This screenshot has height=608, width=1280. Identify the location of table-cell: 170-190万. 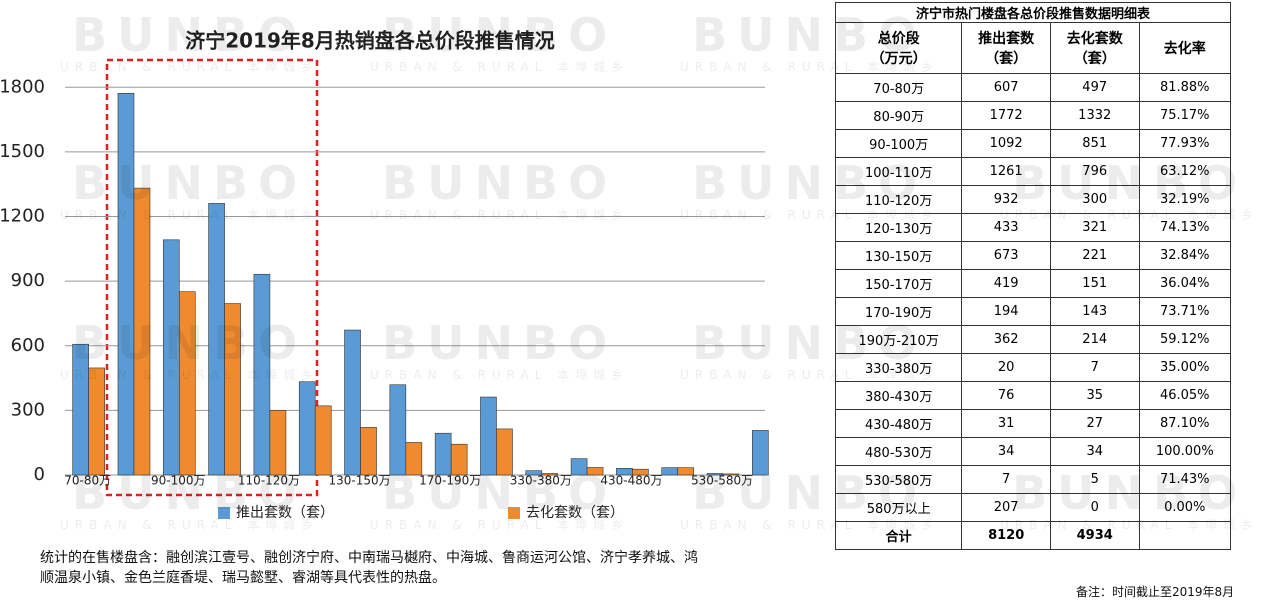
(898, 311).